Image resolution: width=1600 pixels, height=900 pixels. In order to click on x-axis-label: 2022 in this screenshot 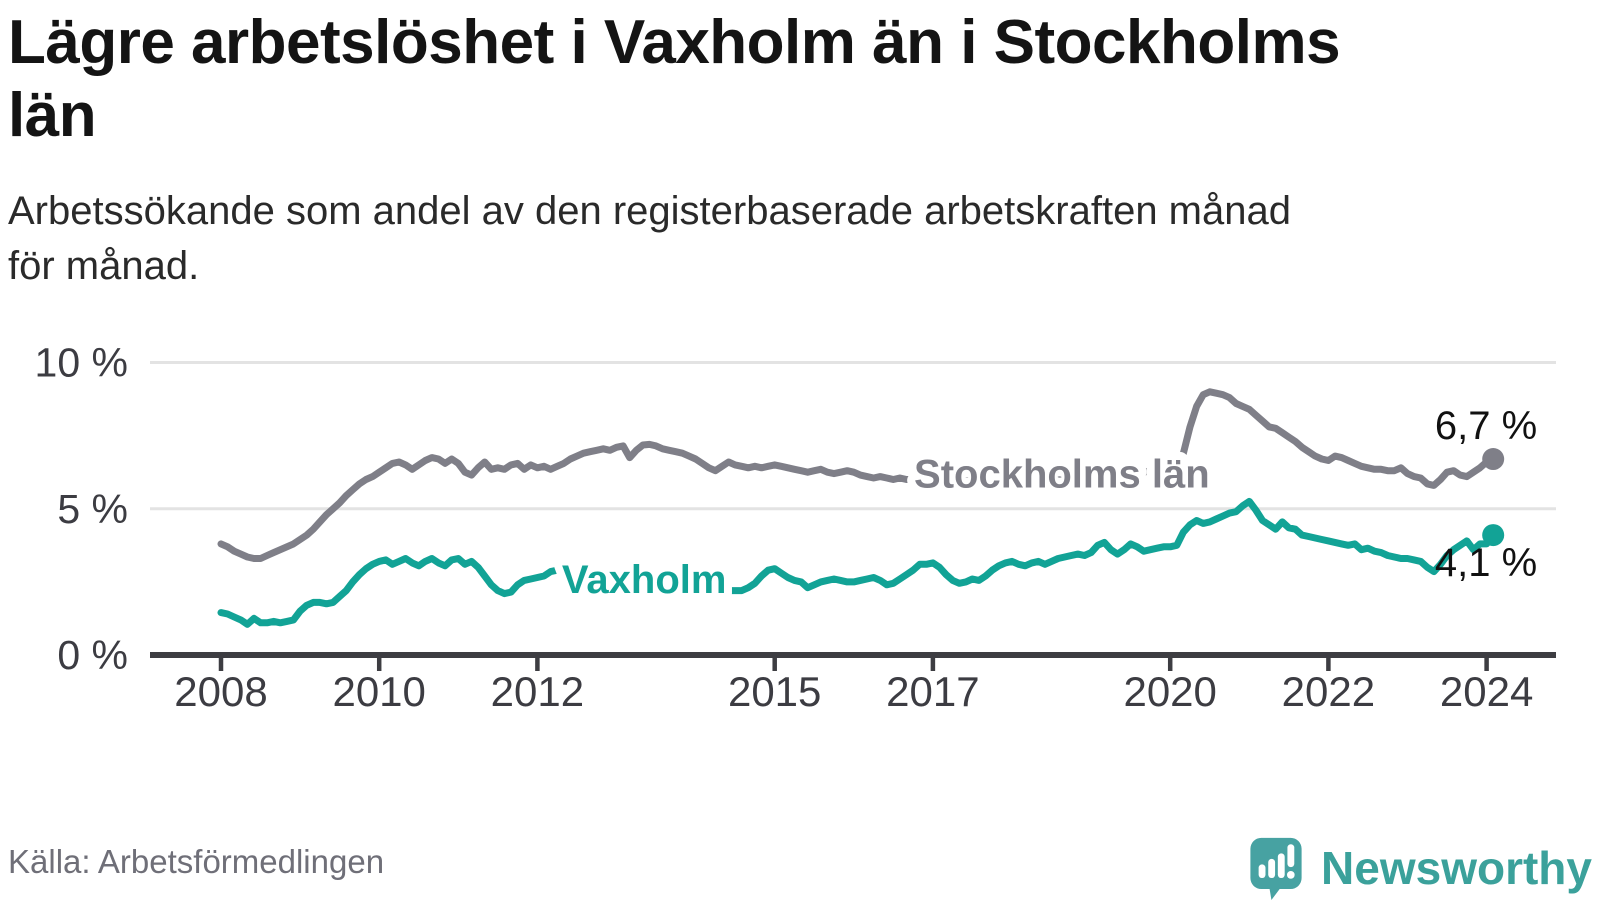, I will do `click(1328, 691)`.